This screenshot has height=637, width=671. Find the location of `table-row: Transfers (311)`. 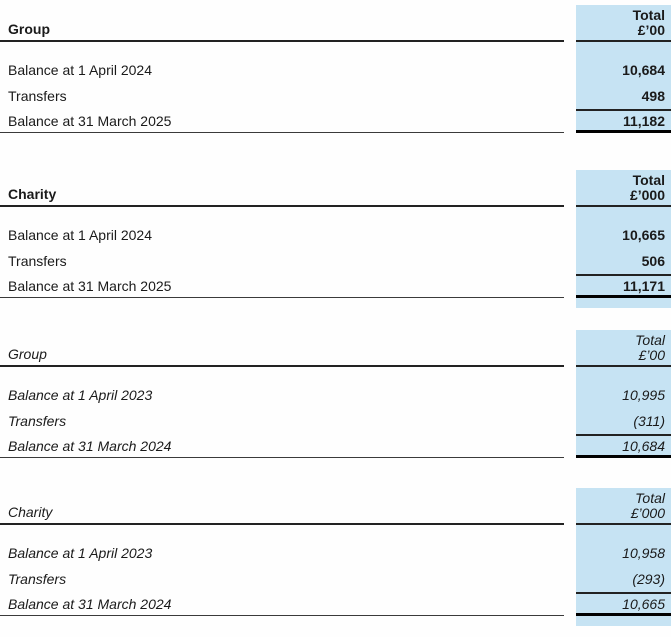

table-row: Transfers (311) is located at coordinates (335, 421).